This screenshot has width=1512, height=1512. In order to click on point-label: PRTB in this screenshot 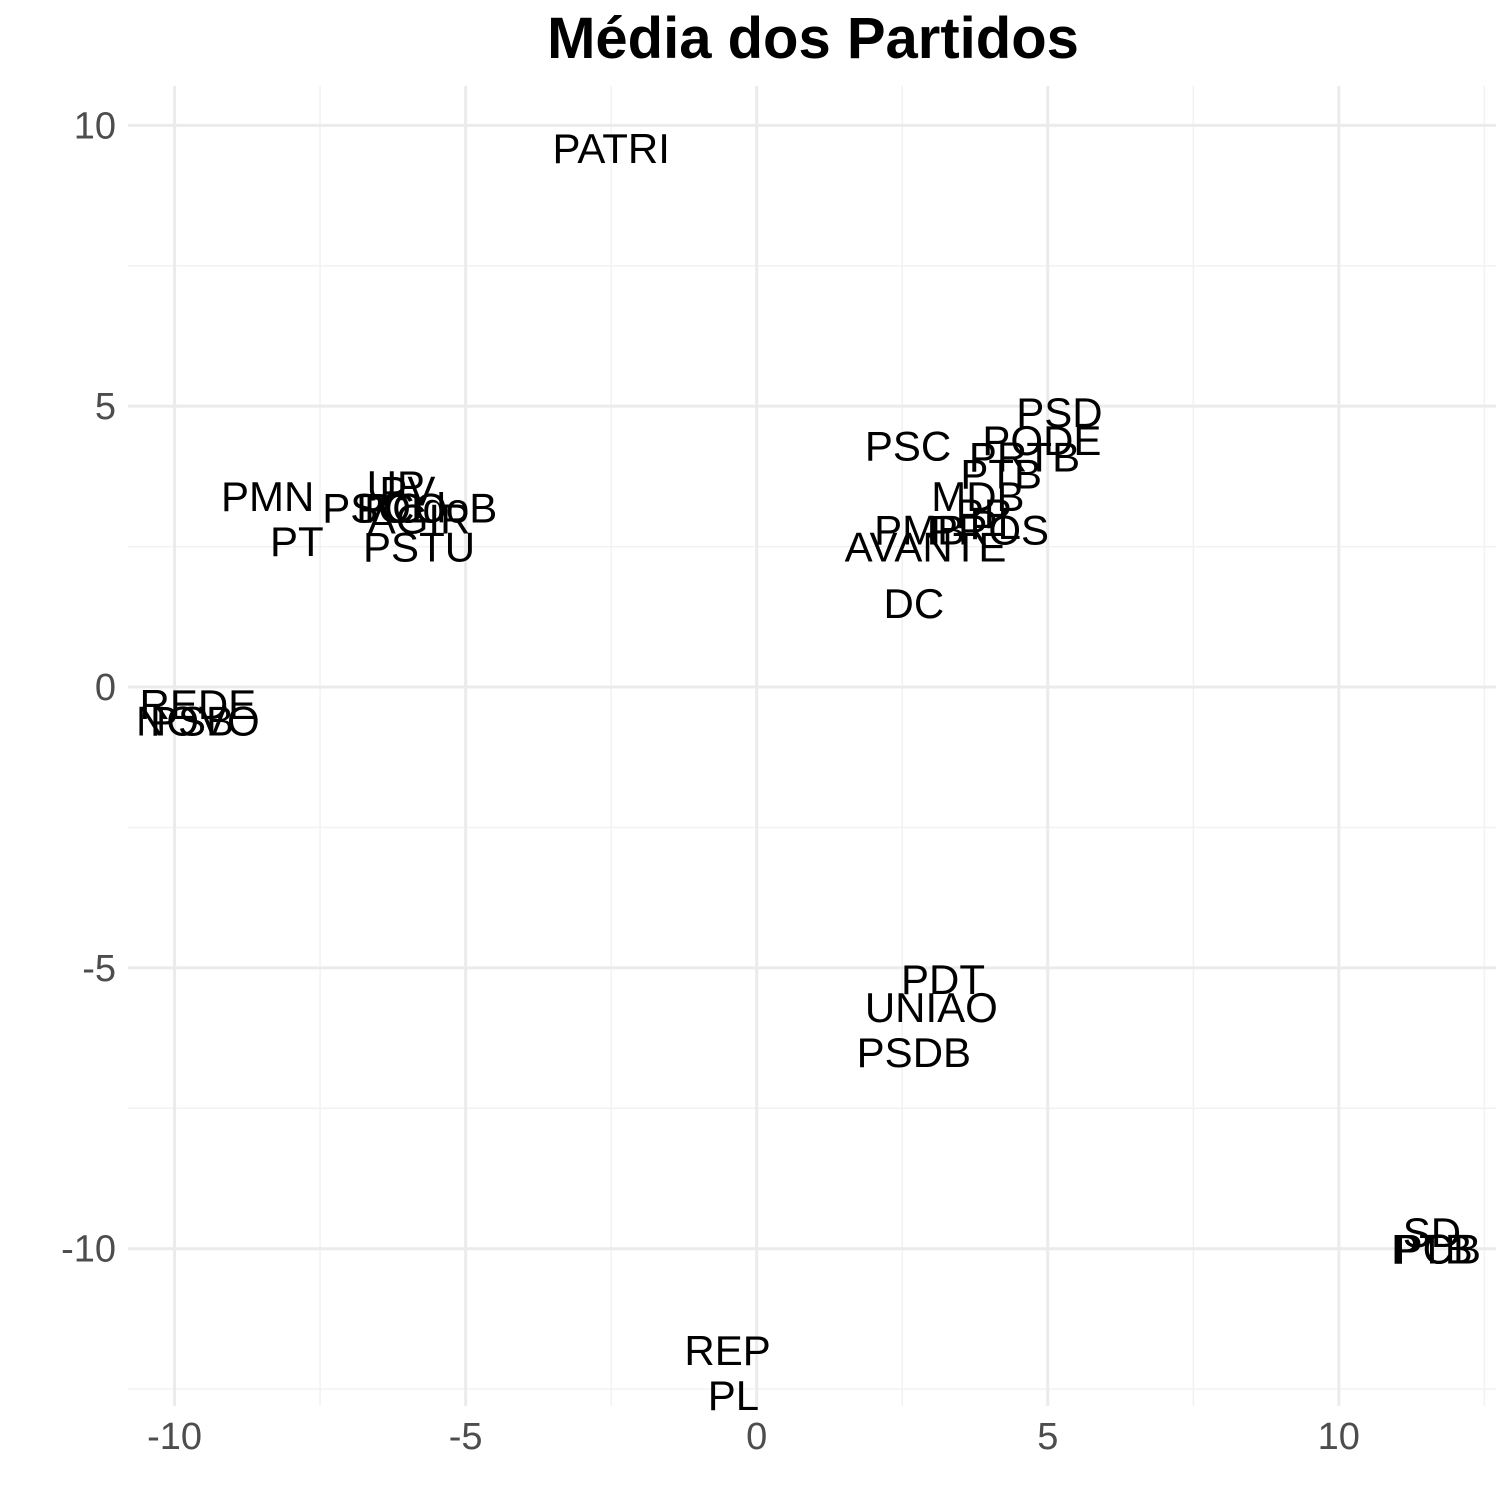, I will do `click(1024, 457)`.